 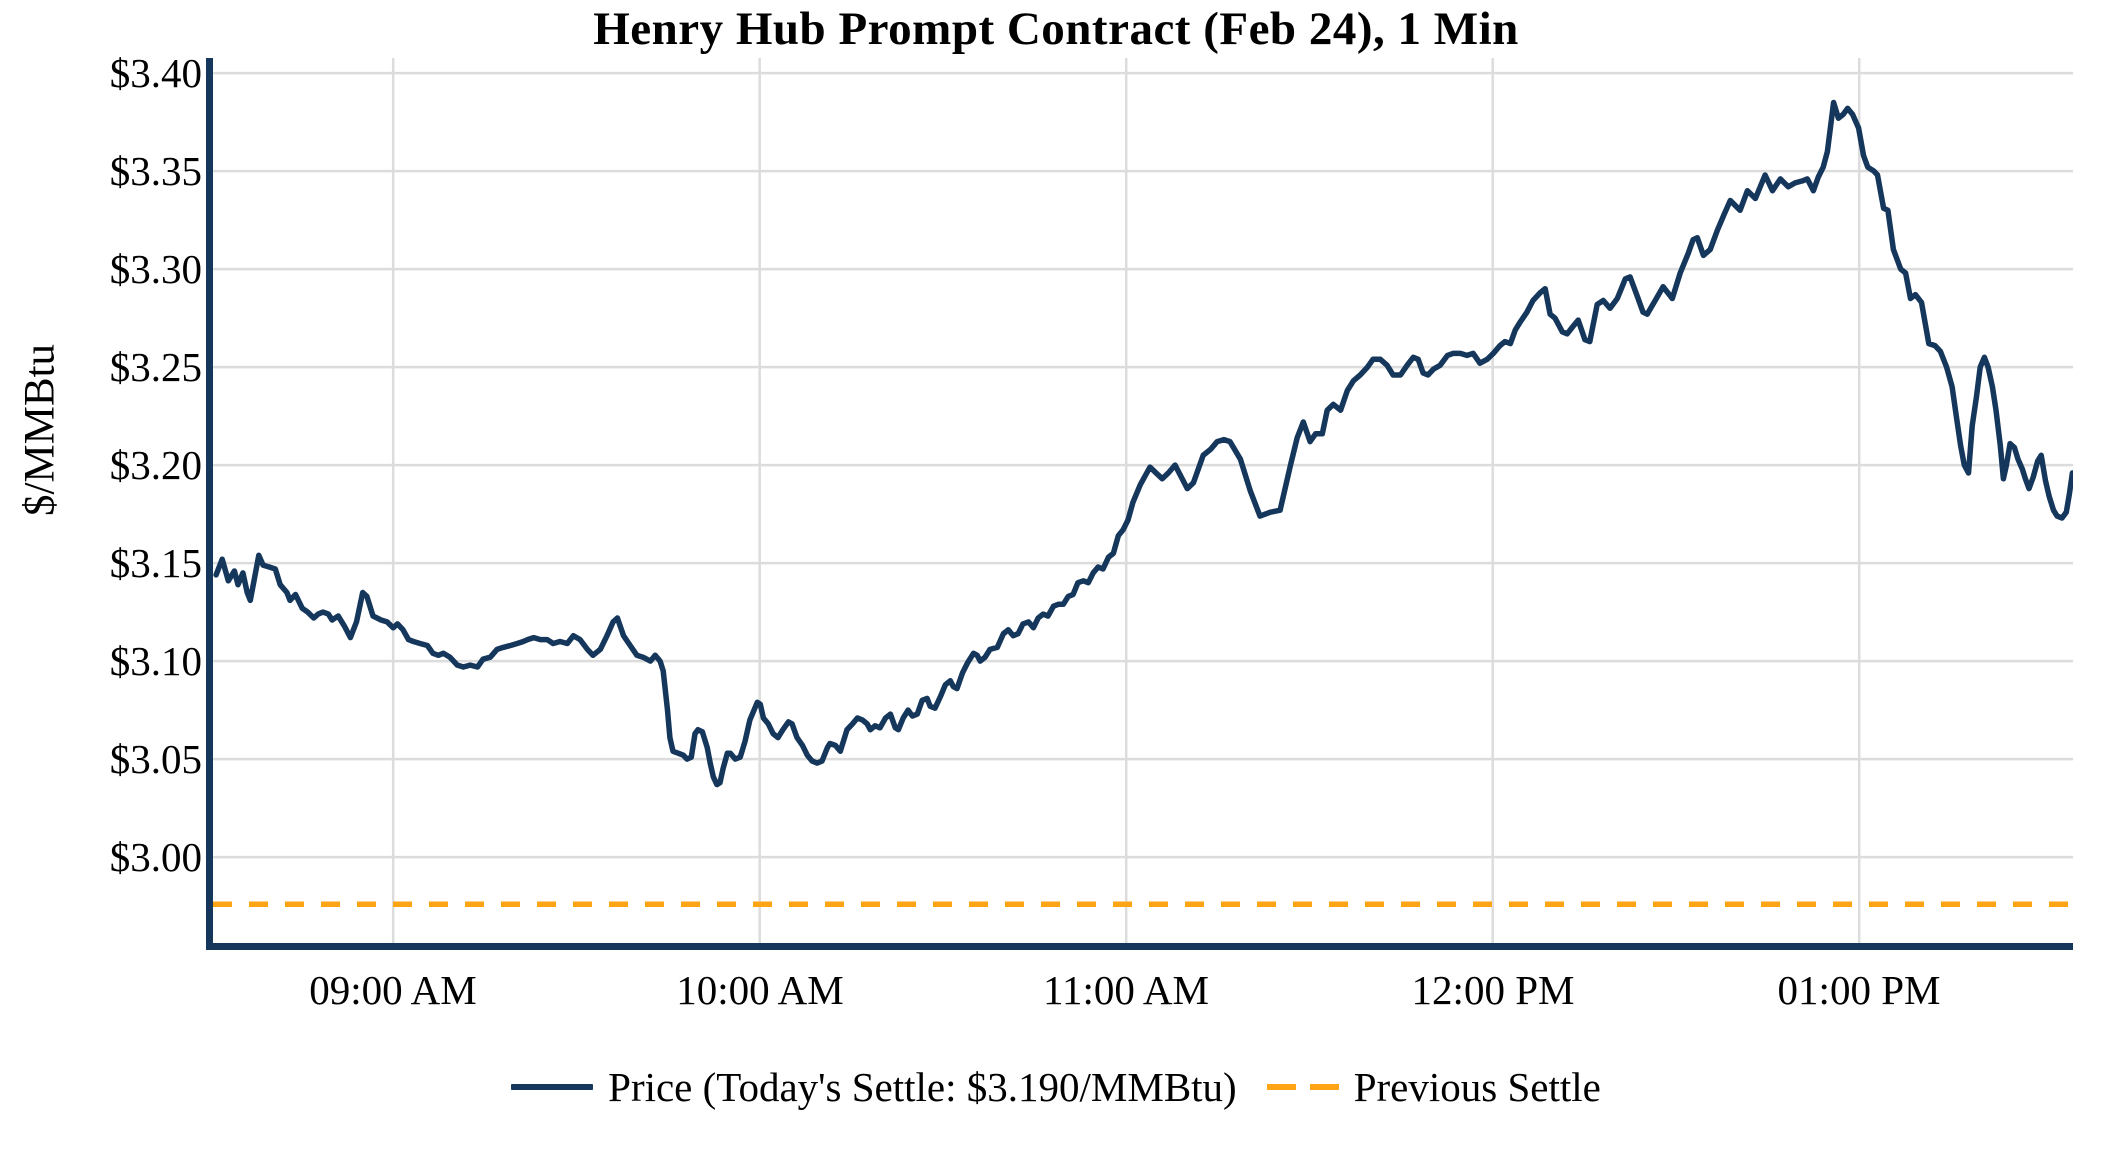 I want to click on x-tick-label: 01:00 PM, so click(x=1859, y=990).